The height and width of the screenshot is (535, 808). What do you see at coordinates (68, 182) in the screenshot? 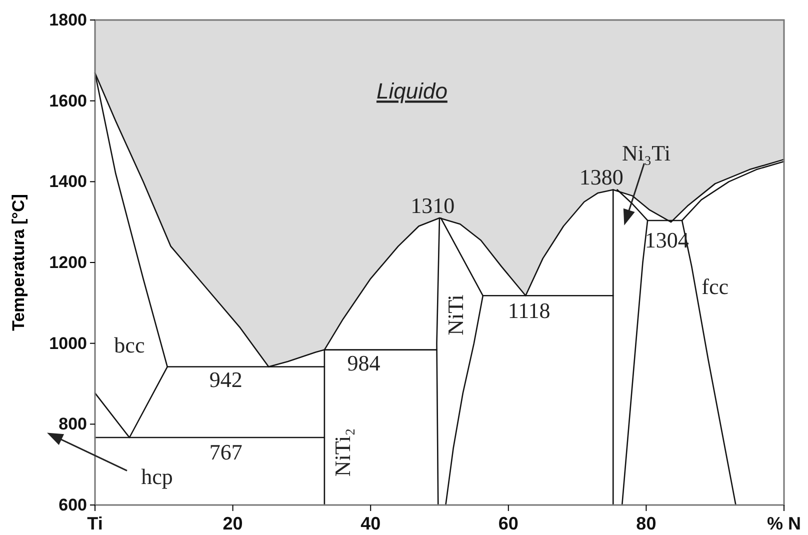
I see `y-tick-label: 1400` at bounding box center [68, 182].